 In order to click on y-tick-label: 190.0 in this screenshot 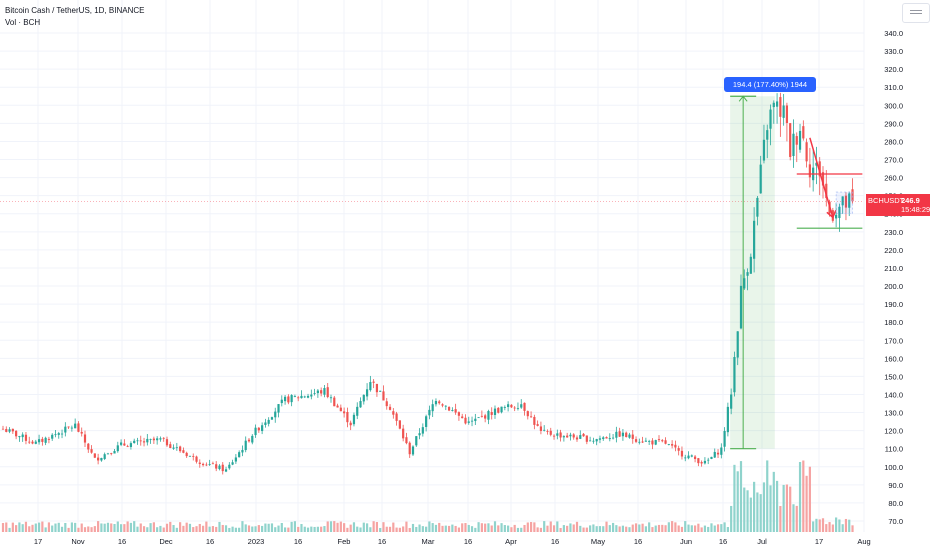, I will do `click(893, 304)`.